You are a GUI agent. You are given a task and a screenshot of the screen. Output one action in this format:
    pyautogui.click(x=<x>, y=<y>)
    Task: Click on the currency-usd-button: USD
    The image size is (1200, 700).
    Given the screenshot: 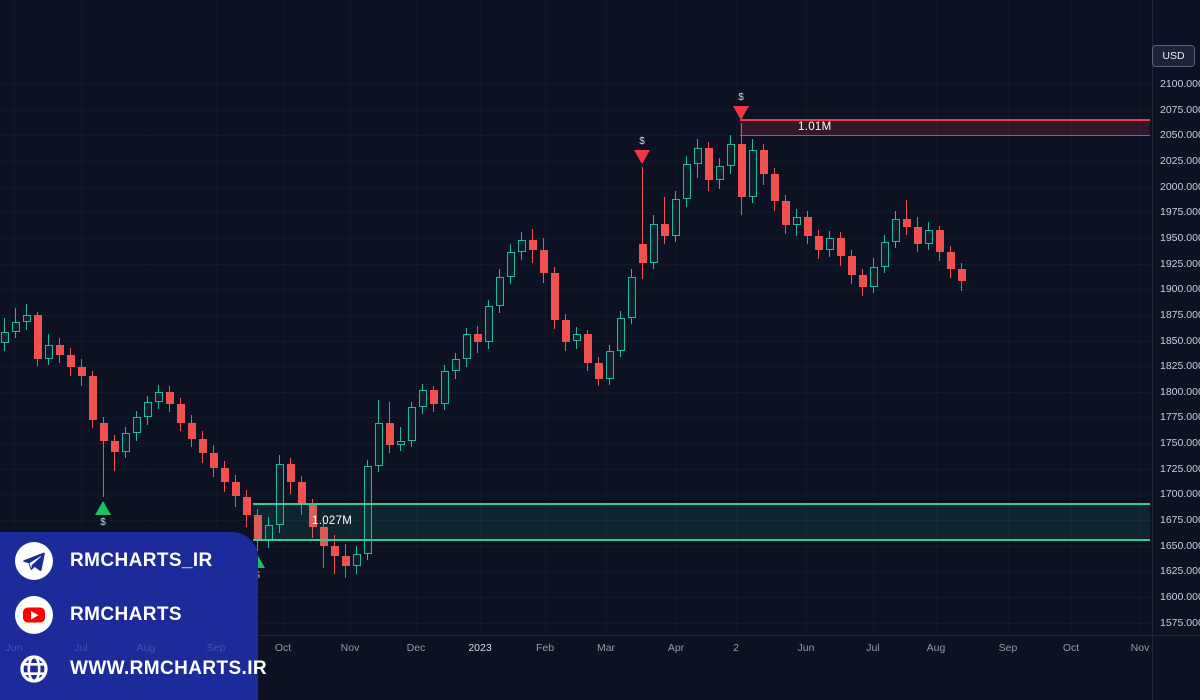 What is the action you would take?
    pyautogui.click(x=1173, y=56)
    